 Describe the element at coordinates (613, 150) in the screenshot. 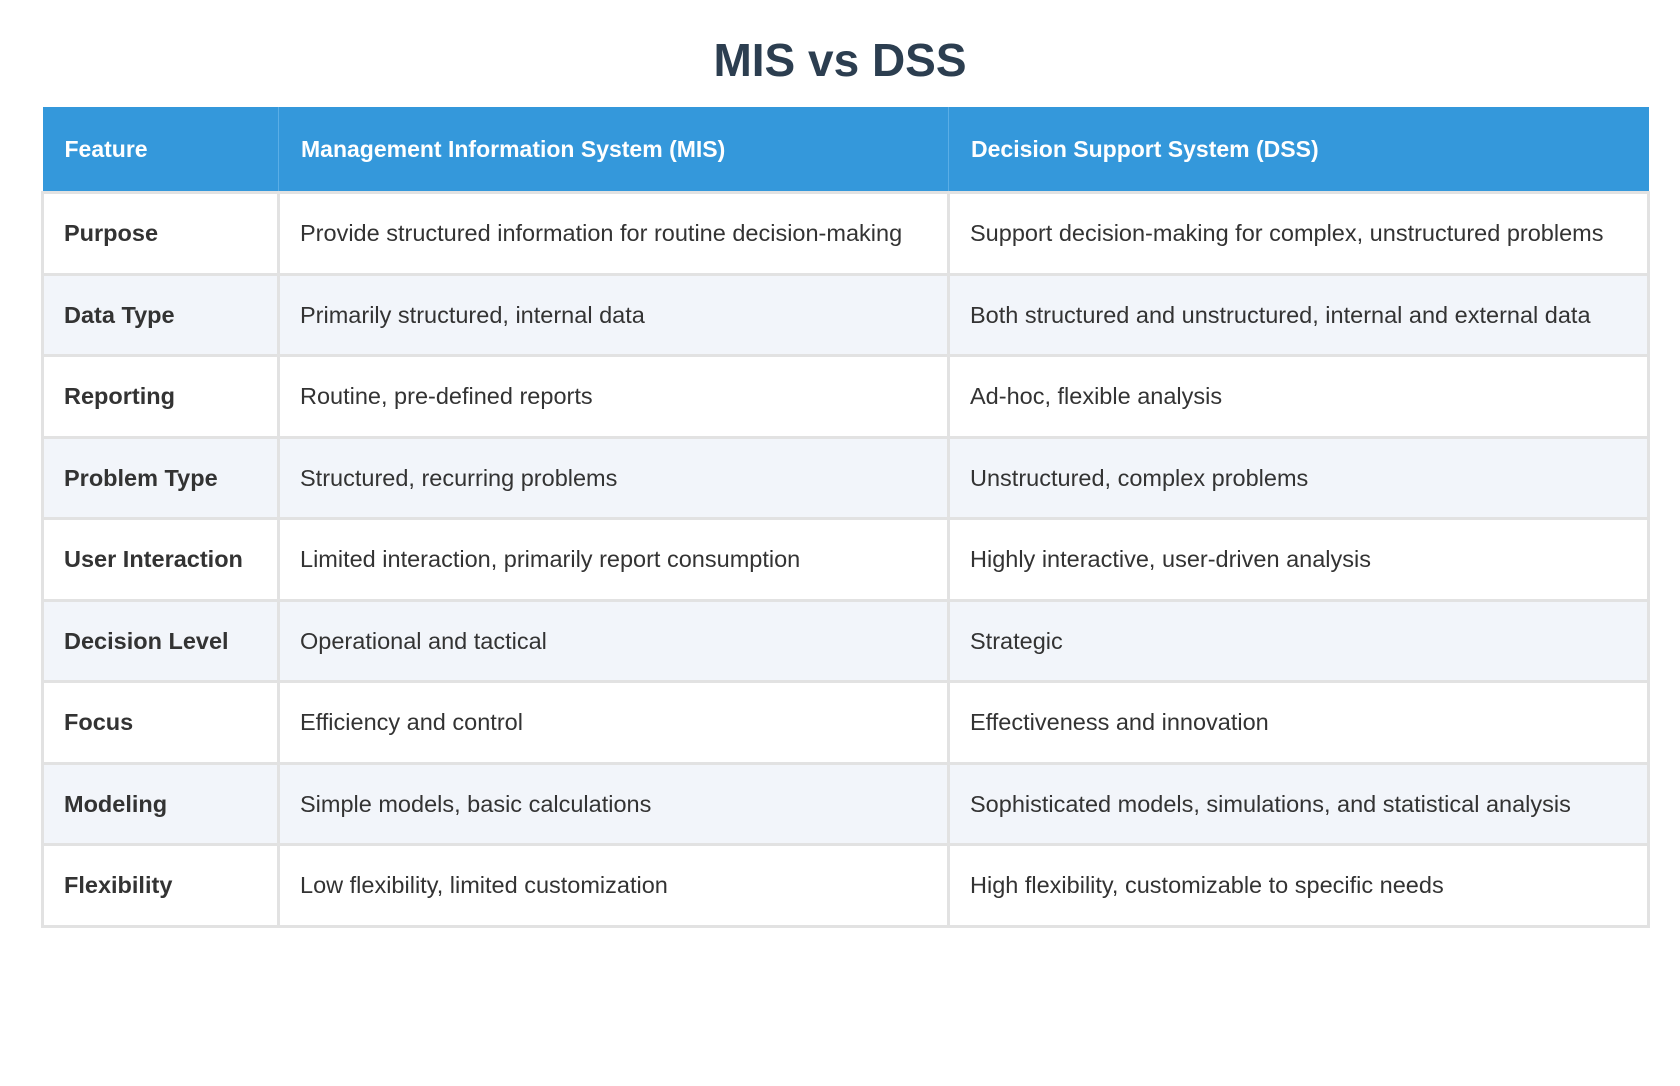

I see `header-mis: Management Information System (MIS)` at that location.